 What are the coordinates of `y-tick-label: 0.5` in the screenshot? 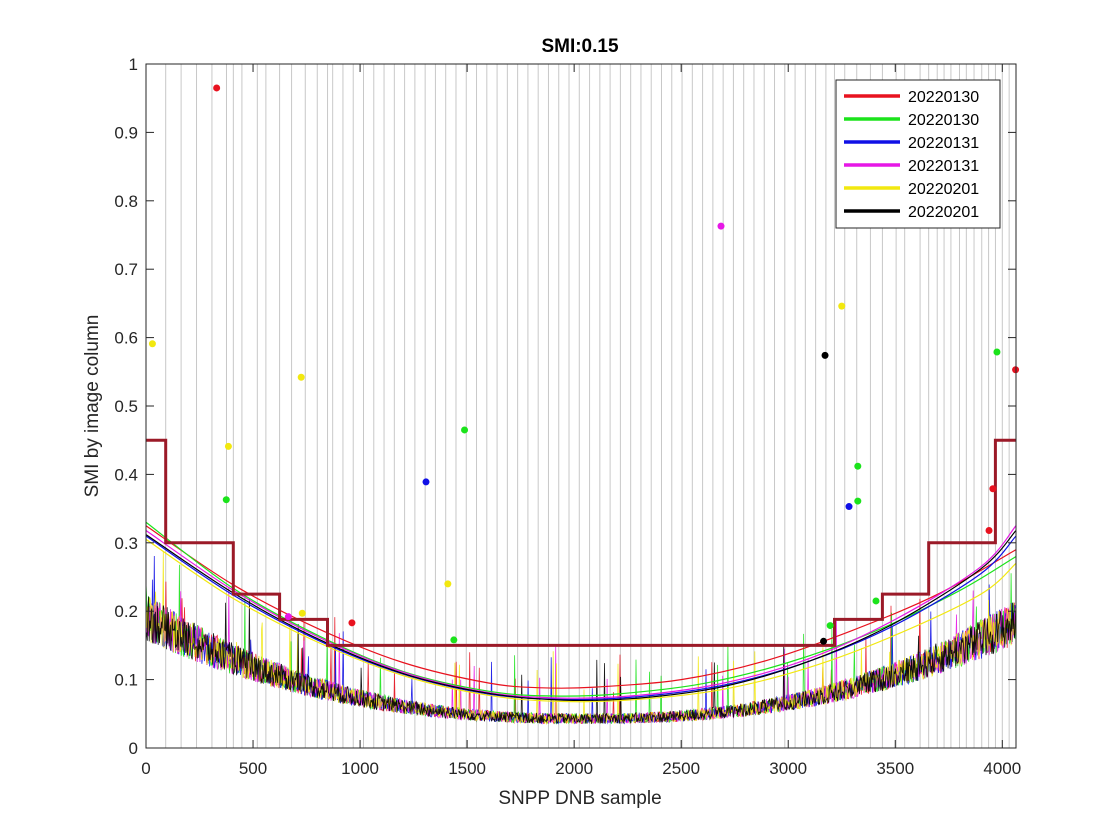 It's located at (126, 406).